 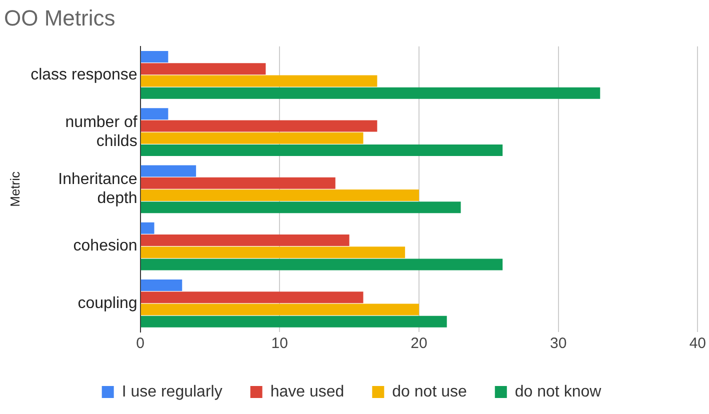 I want to click on legend-label: I use regularly, so click(x=172, y=391).